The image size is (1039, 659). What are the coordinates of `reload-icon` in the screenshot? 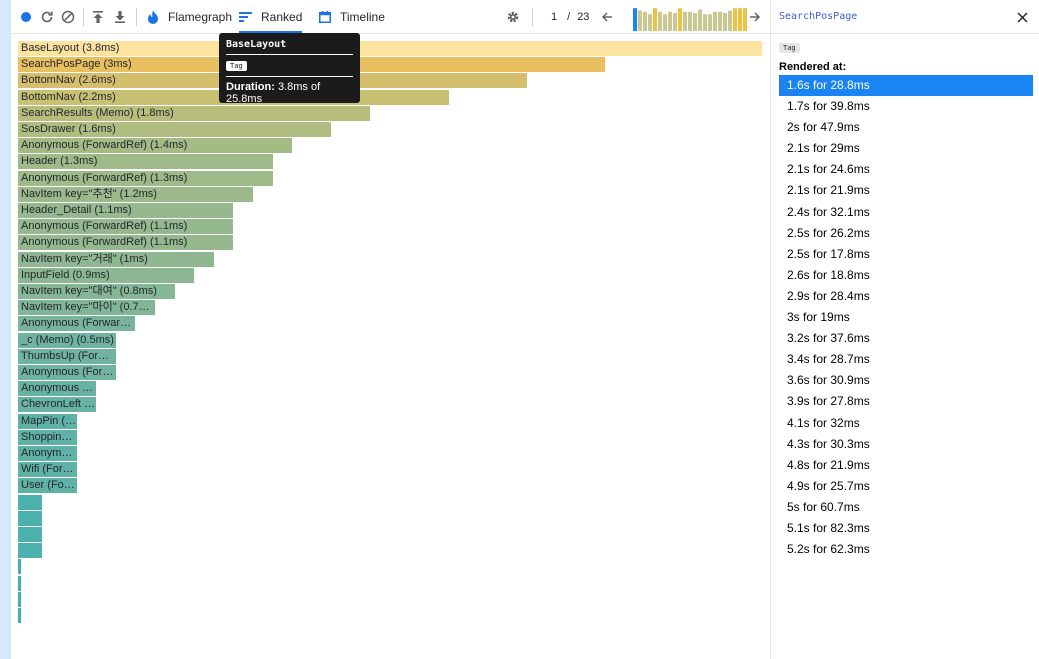 It's located at (47, 17).